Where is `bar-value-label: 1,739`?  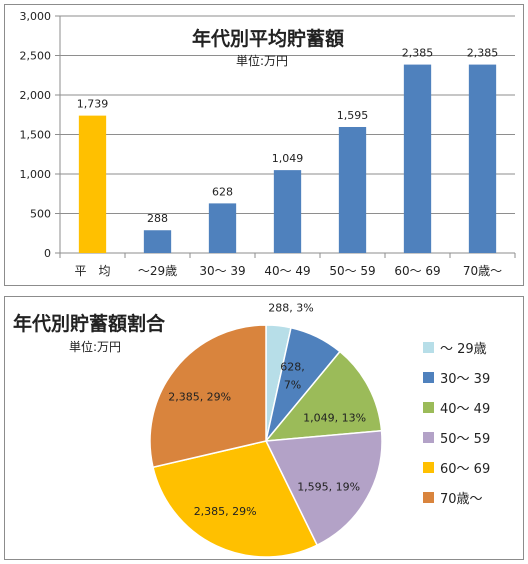
bar-value-label: 1,739 is located at coordinates (93, 104).